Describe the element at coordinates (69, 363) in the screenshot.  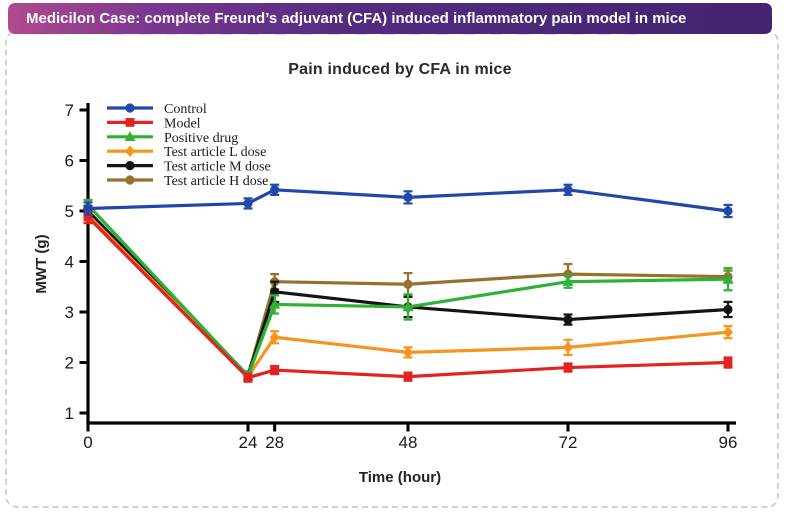
I see `y-tick-label: 2` at that location.